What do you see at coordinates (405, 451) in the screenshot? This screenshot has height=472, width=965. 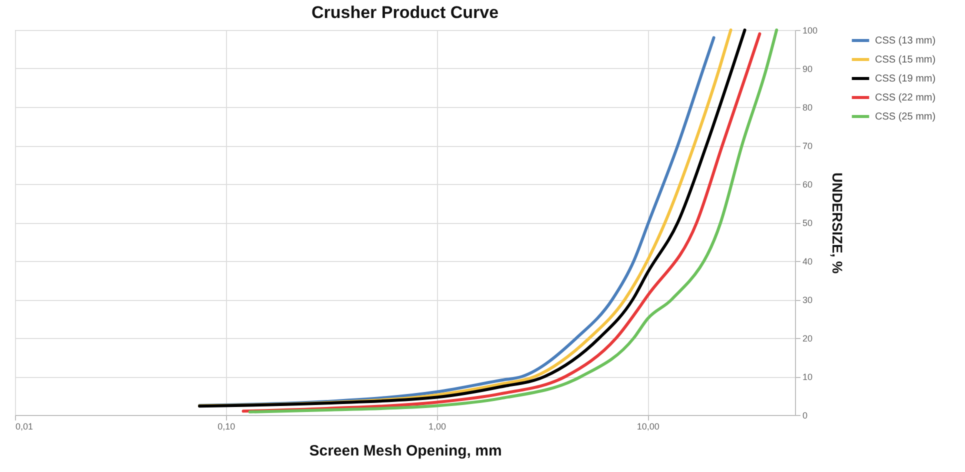 I see `x-axis-title: Screen Mesh Opening, mm` at bounding box center [405, 451].